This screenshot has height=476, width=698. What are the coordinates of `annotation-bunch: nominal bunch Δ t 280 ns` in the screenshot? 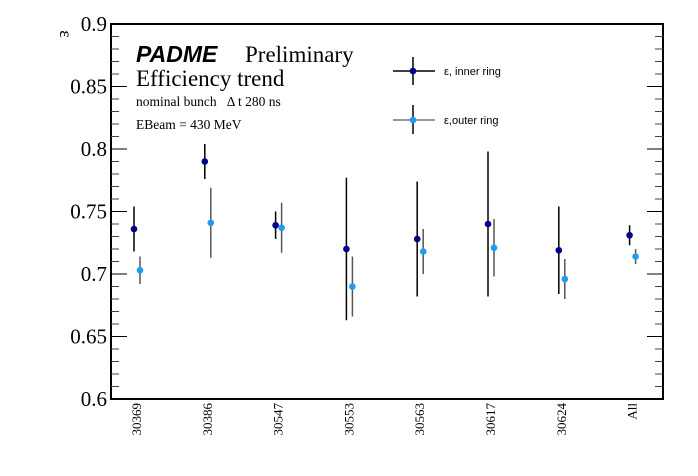 It's located at (208, 101).